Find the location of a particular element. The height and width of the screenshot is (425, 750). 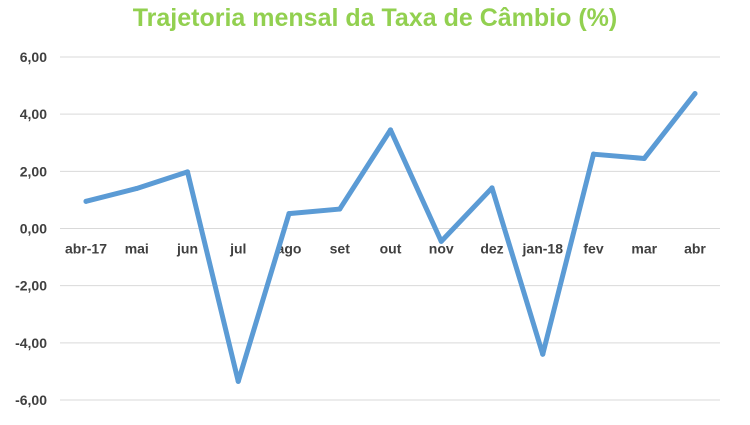

x-tick-label: jun is located at coordinates (187, 249).